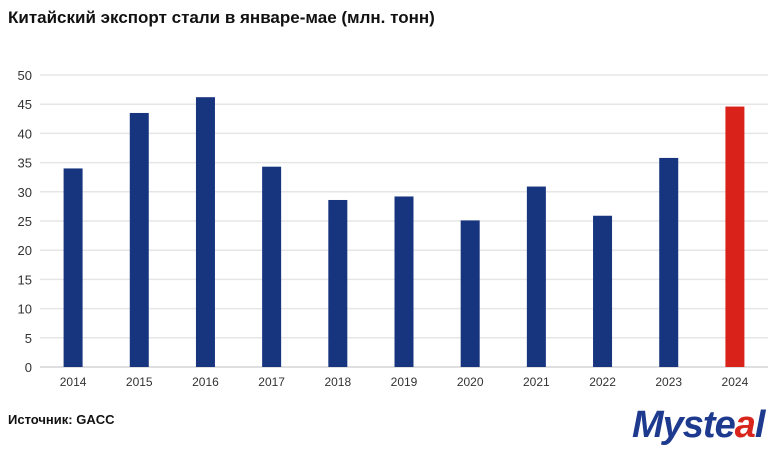  I want to click on bar-2022, so click(603, 291).